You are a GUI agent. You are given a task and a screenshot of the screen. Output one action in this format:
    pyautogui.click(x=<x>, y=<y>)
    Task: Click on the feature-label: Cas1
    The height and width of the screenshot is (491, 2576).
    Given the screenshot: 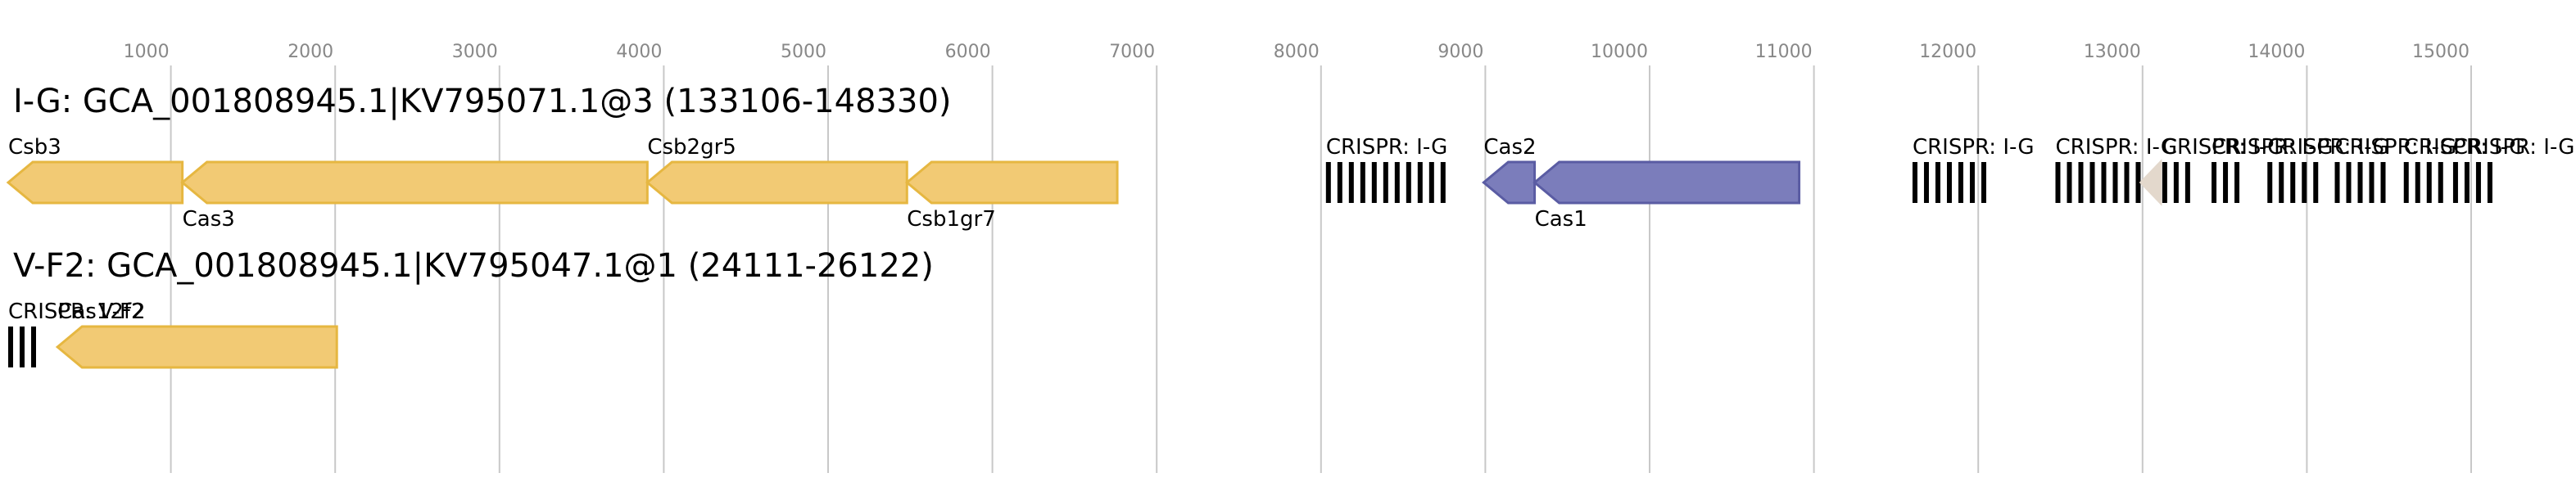 What is the action you would take?
    pyautogui.click(x=1561, y=220)
    